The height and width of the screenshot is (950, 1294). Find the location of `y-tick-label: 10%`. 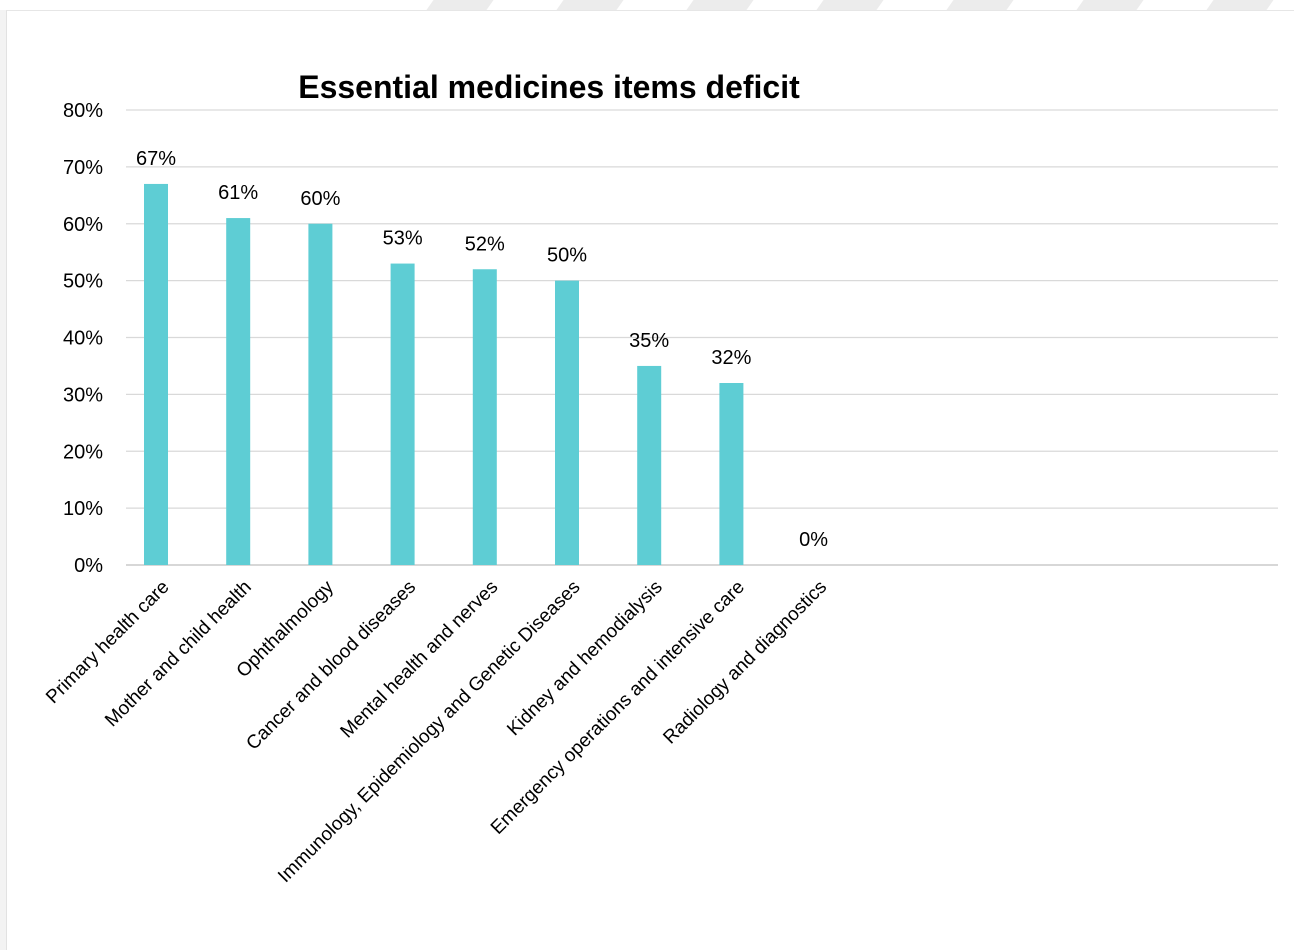

y-tick-label: 10% is located at coordinates (83, 509).